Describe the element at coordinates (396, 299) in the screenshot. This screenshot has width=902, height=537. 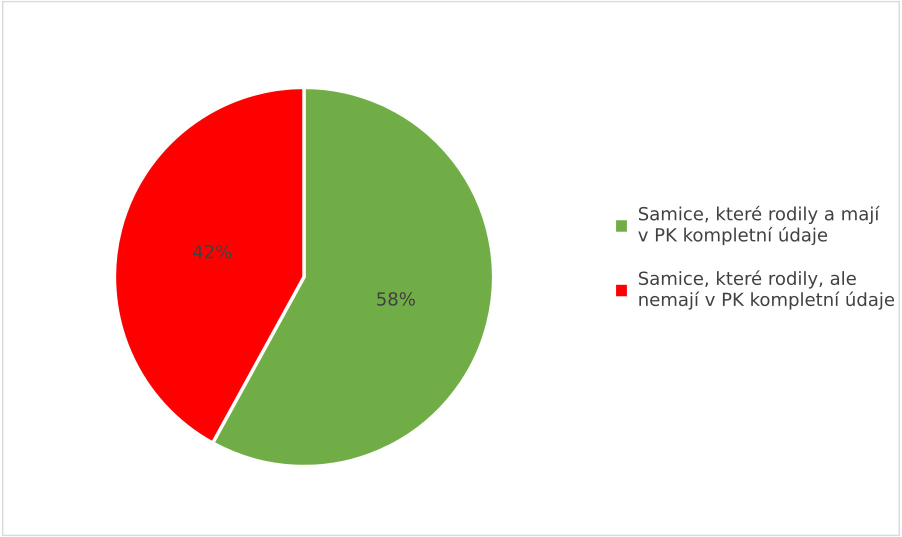
I see `data-label: 58%` at that location.